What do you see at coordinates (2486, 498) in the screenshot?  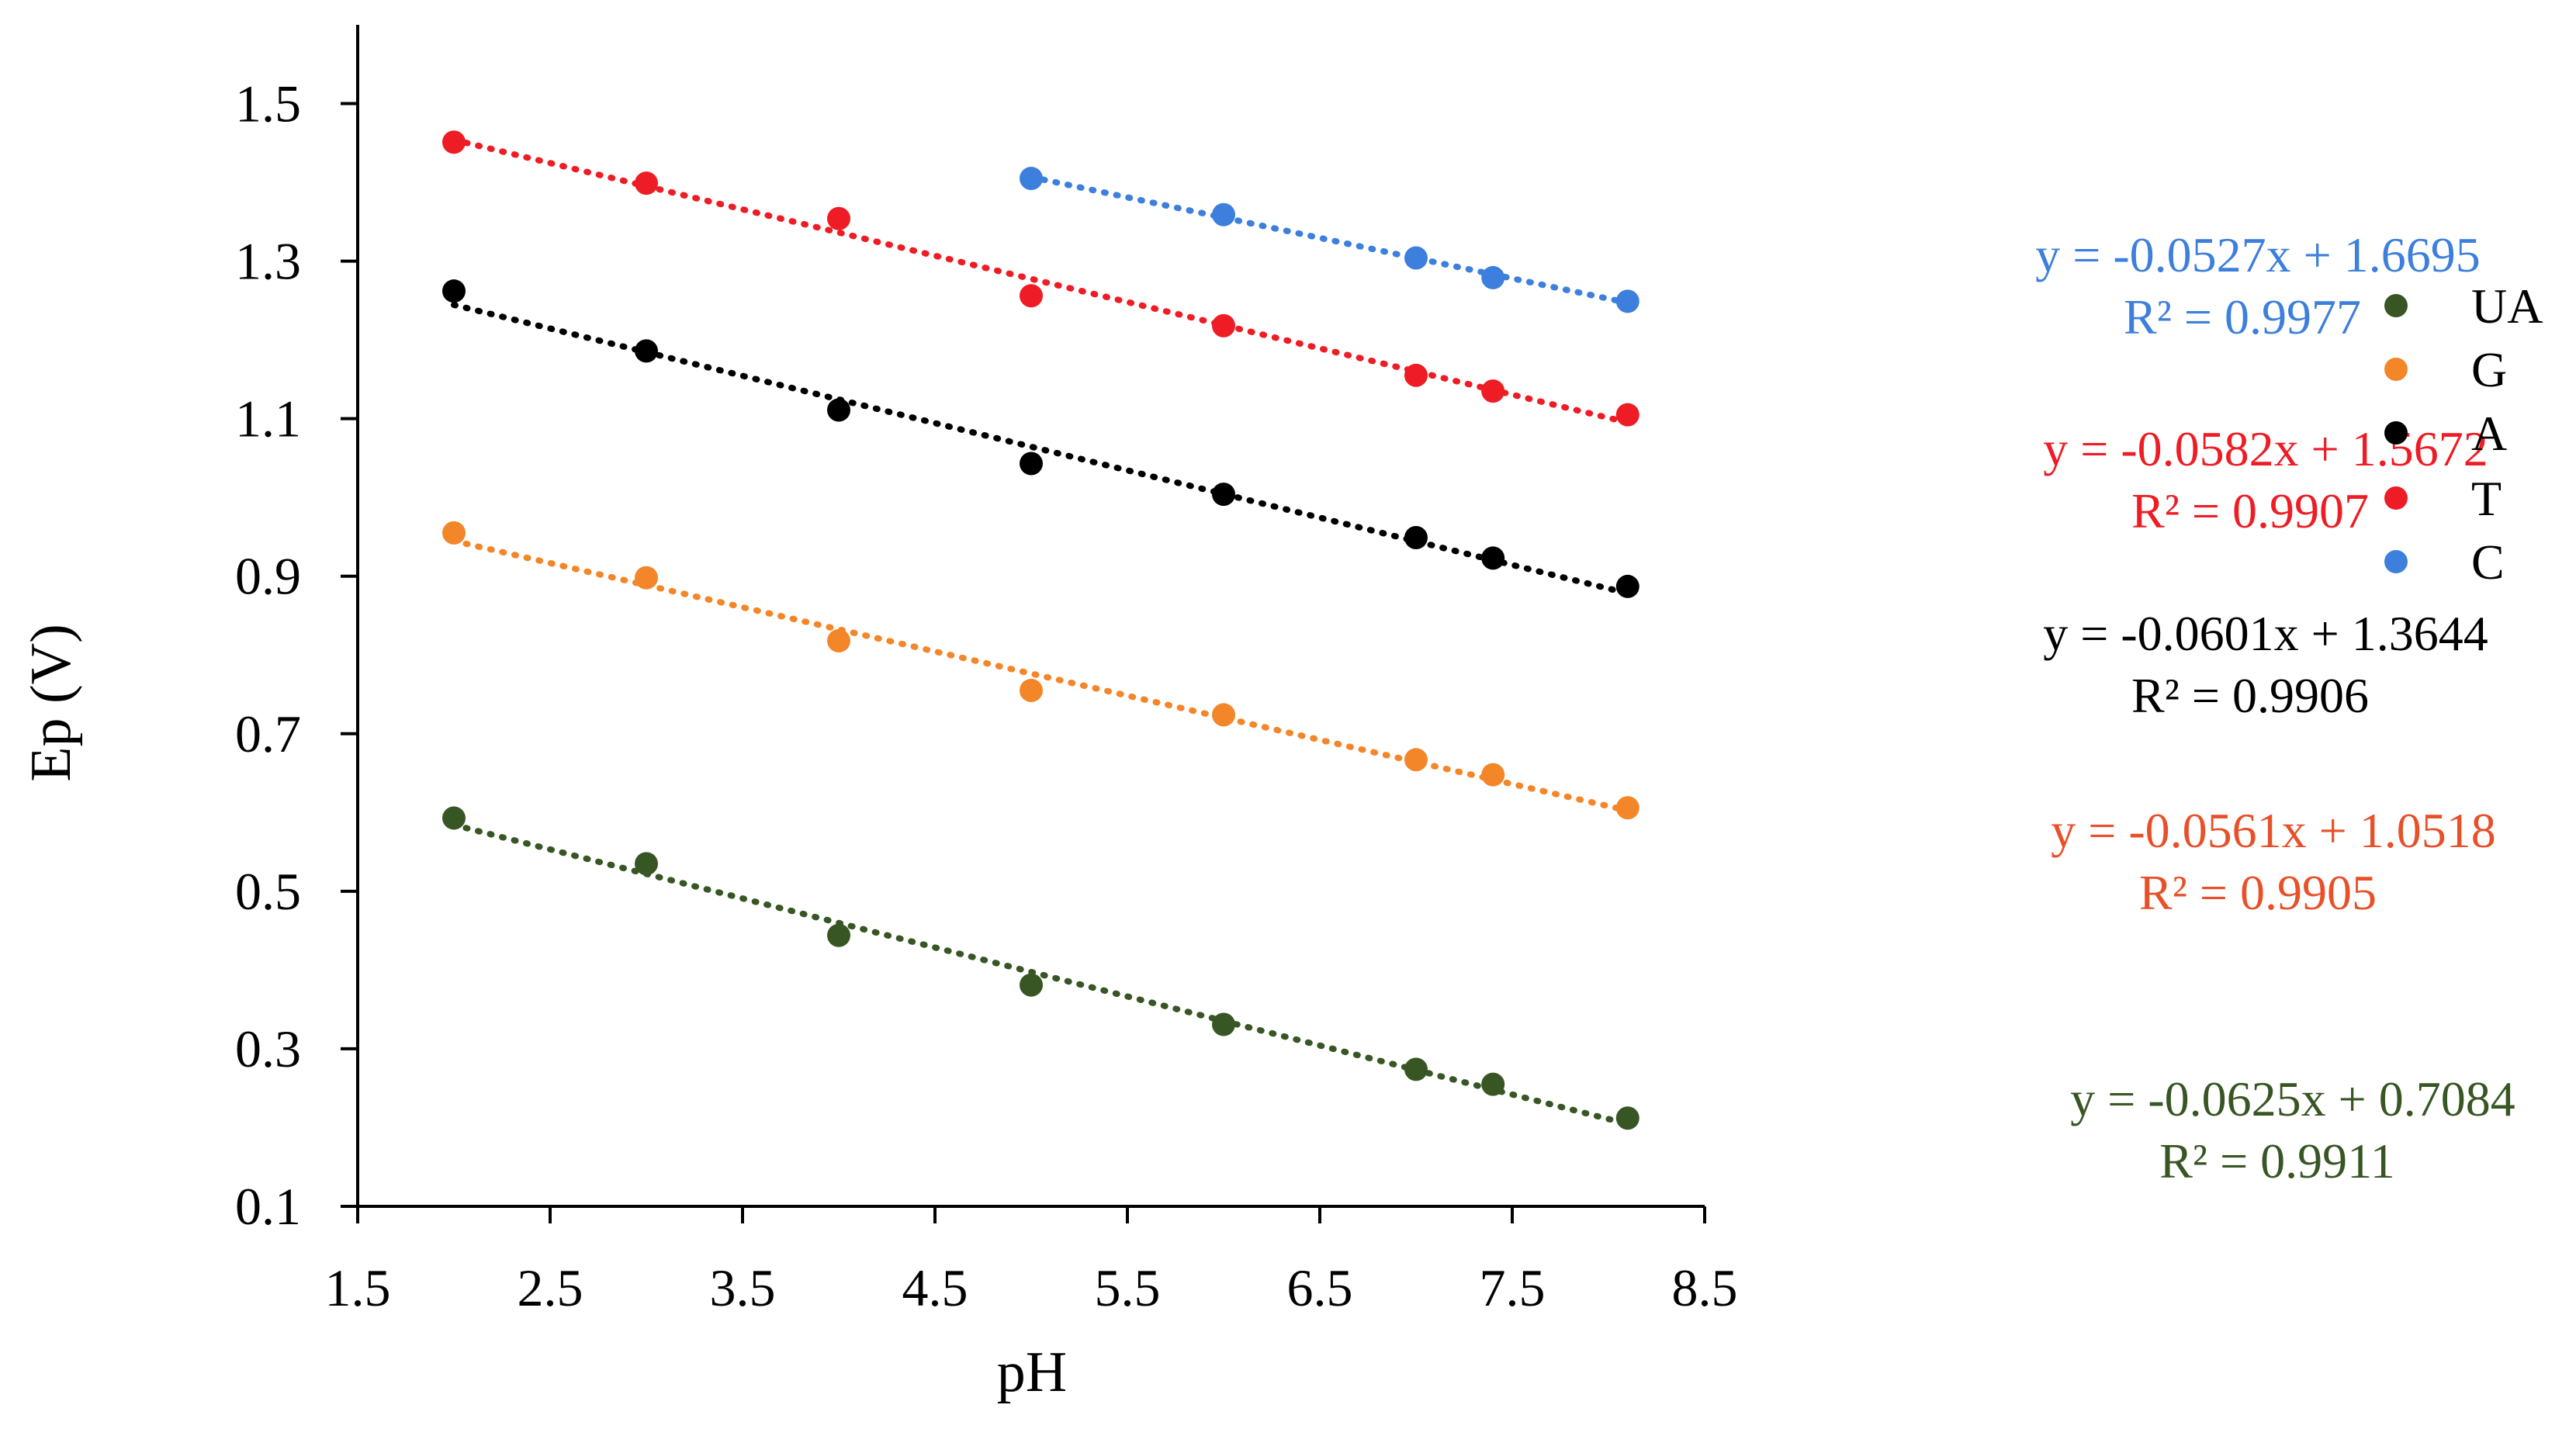 I see `legend-label-t: T` at bounding box center [2486, 498].